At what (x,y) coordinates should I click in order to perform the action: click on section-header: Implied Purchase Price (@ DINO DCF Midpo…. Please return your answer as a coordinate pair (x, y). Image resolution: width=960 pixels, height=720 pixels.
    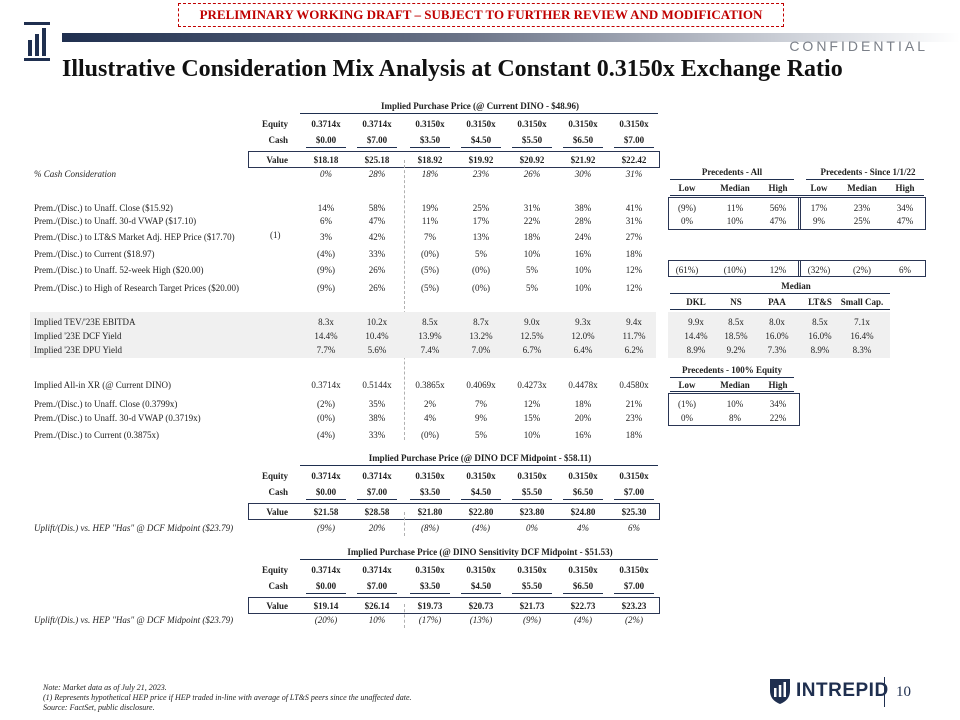
    Looking at the image, I should click on (480, 458).